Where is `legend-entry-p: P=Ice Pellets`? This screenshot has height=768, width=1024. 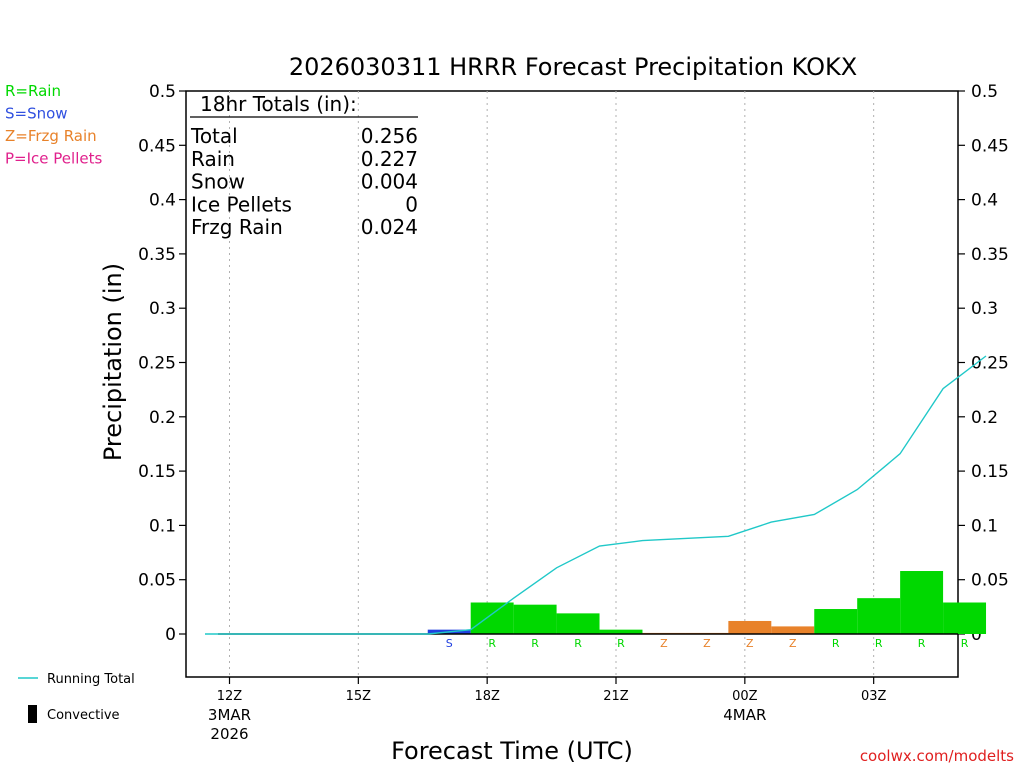 legend-entry-p: P=Ice Pellets is located at coordinates (53, 159).